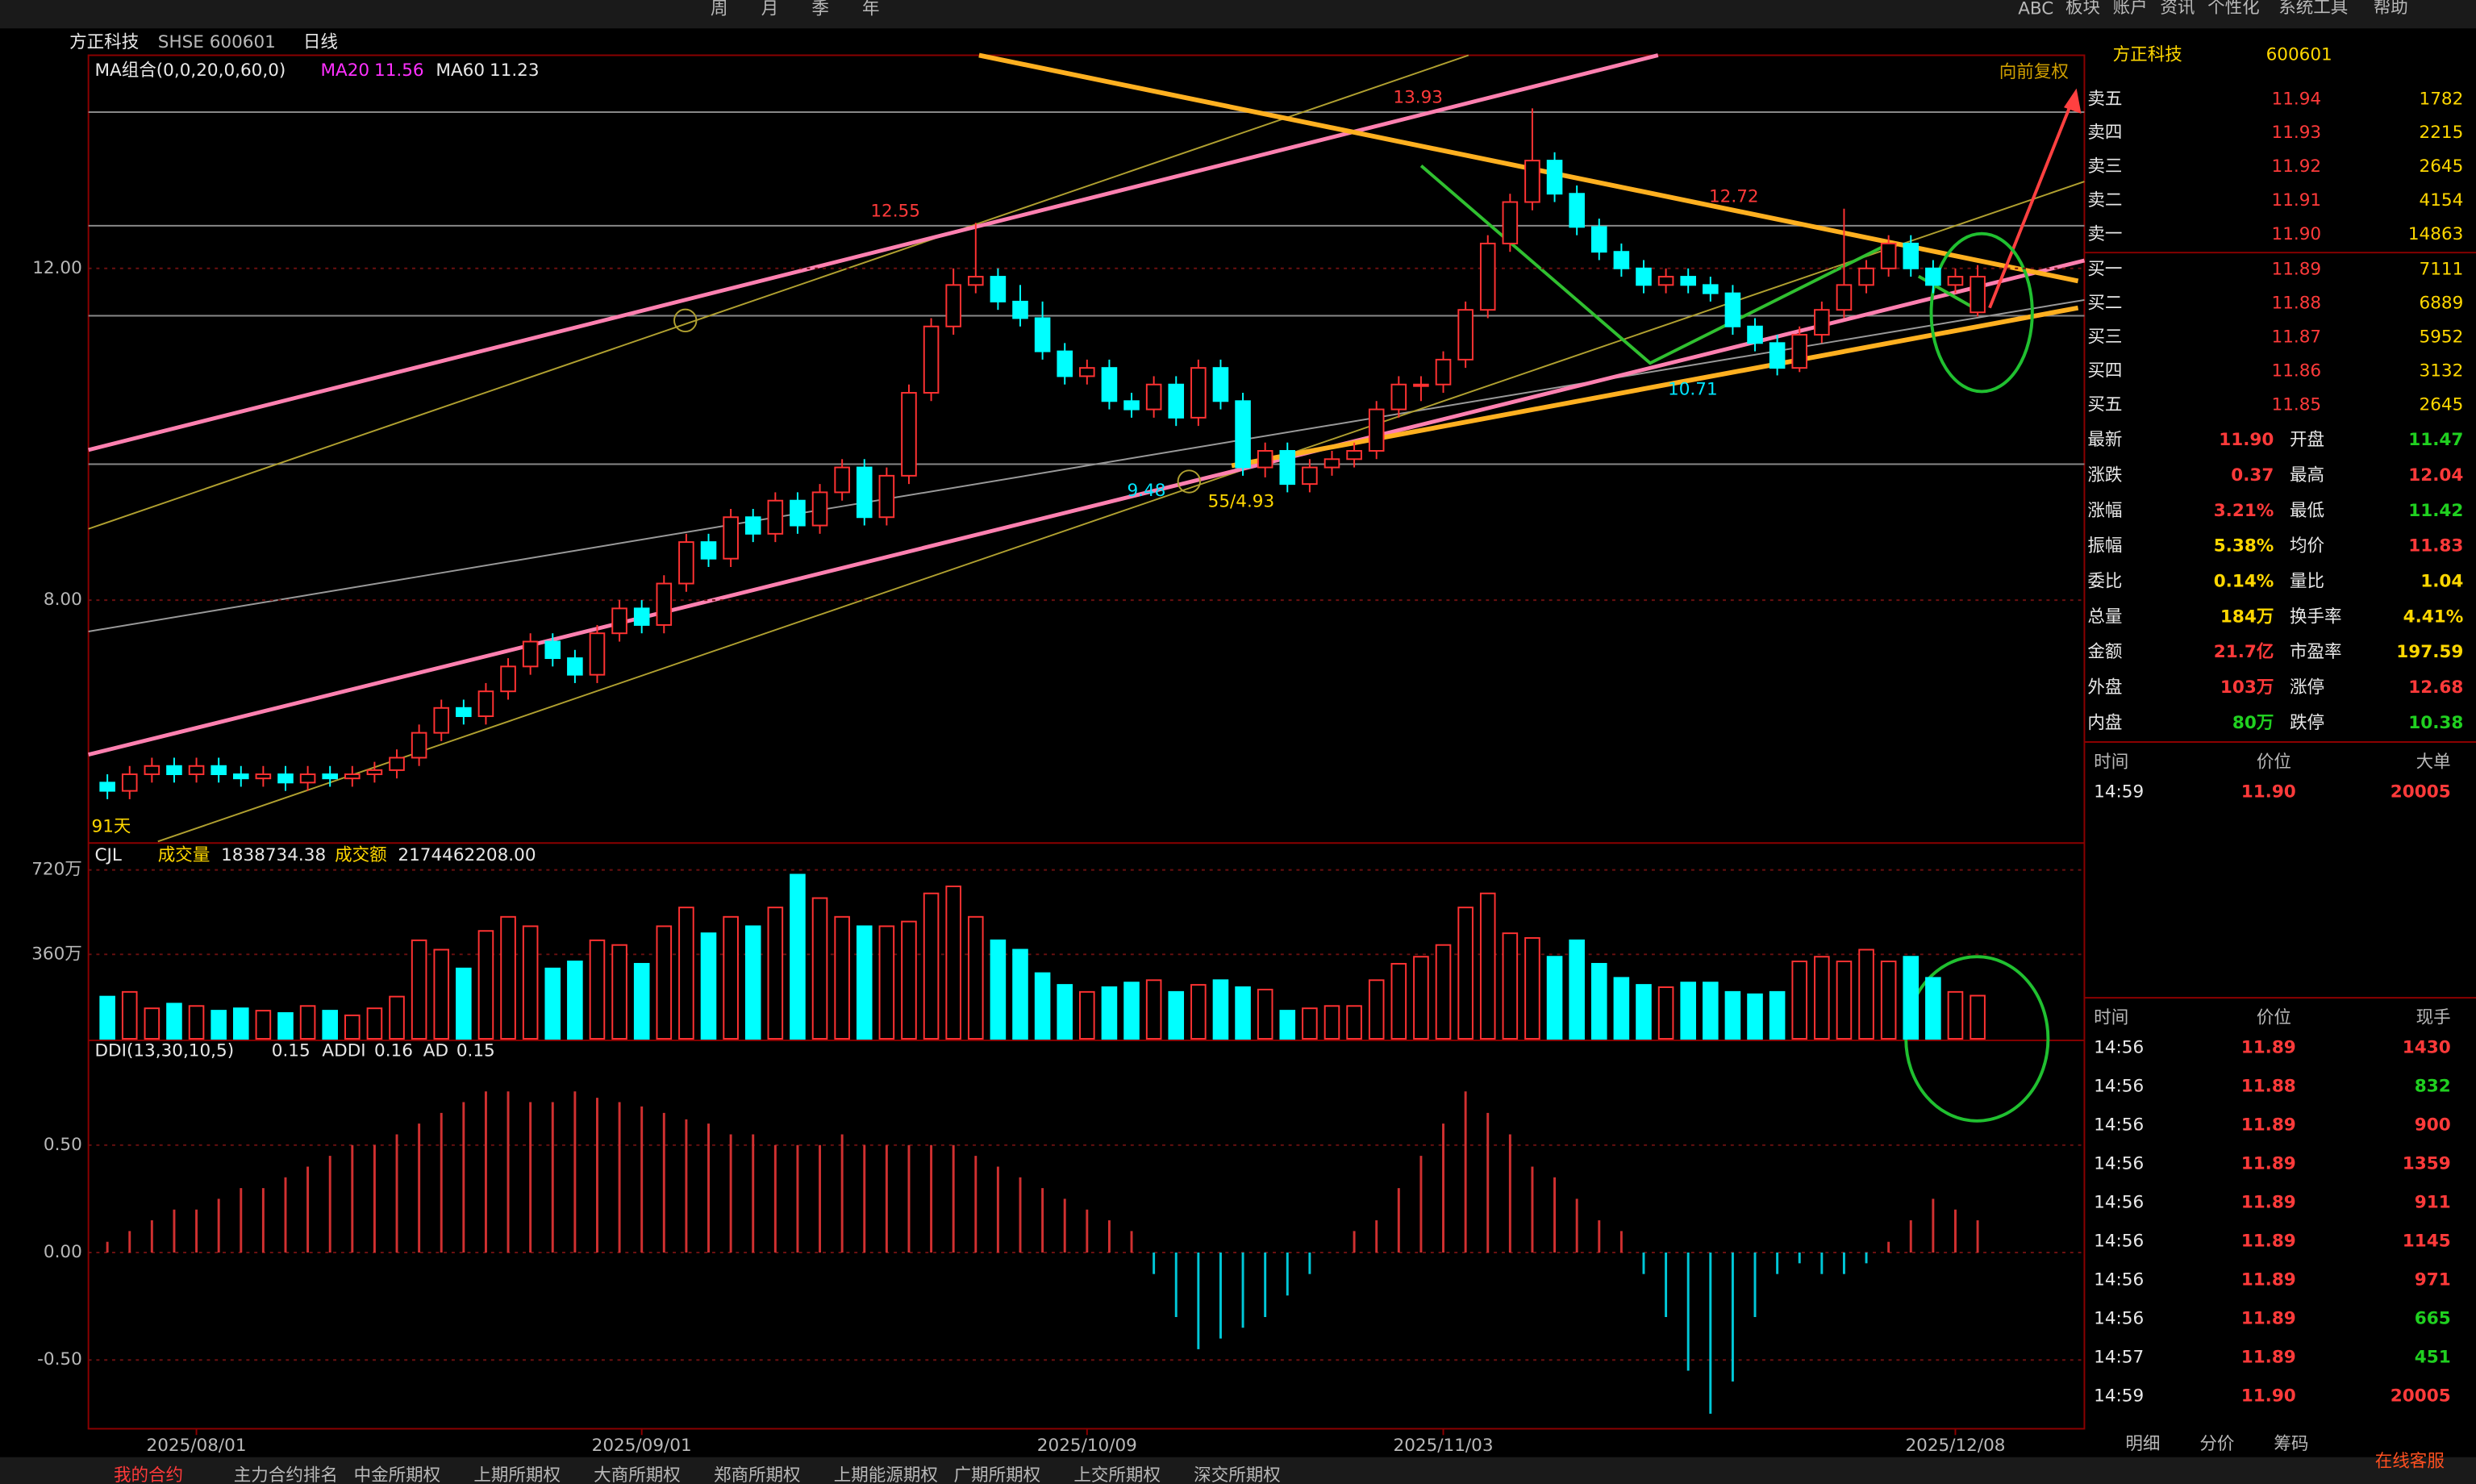 This screenshot has height=1484, width=2476. I want to click on stat-label: 内盘, so click(2104, 723).